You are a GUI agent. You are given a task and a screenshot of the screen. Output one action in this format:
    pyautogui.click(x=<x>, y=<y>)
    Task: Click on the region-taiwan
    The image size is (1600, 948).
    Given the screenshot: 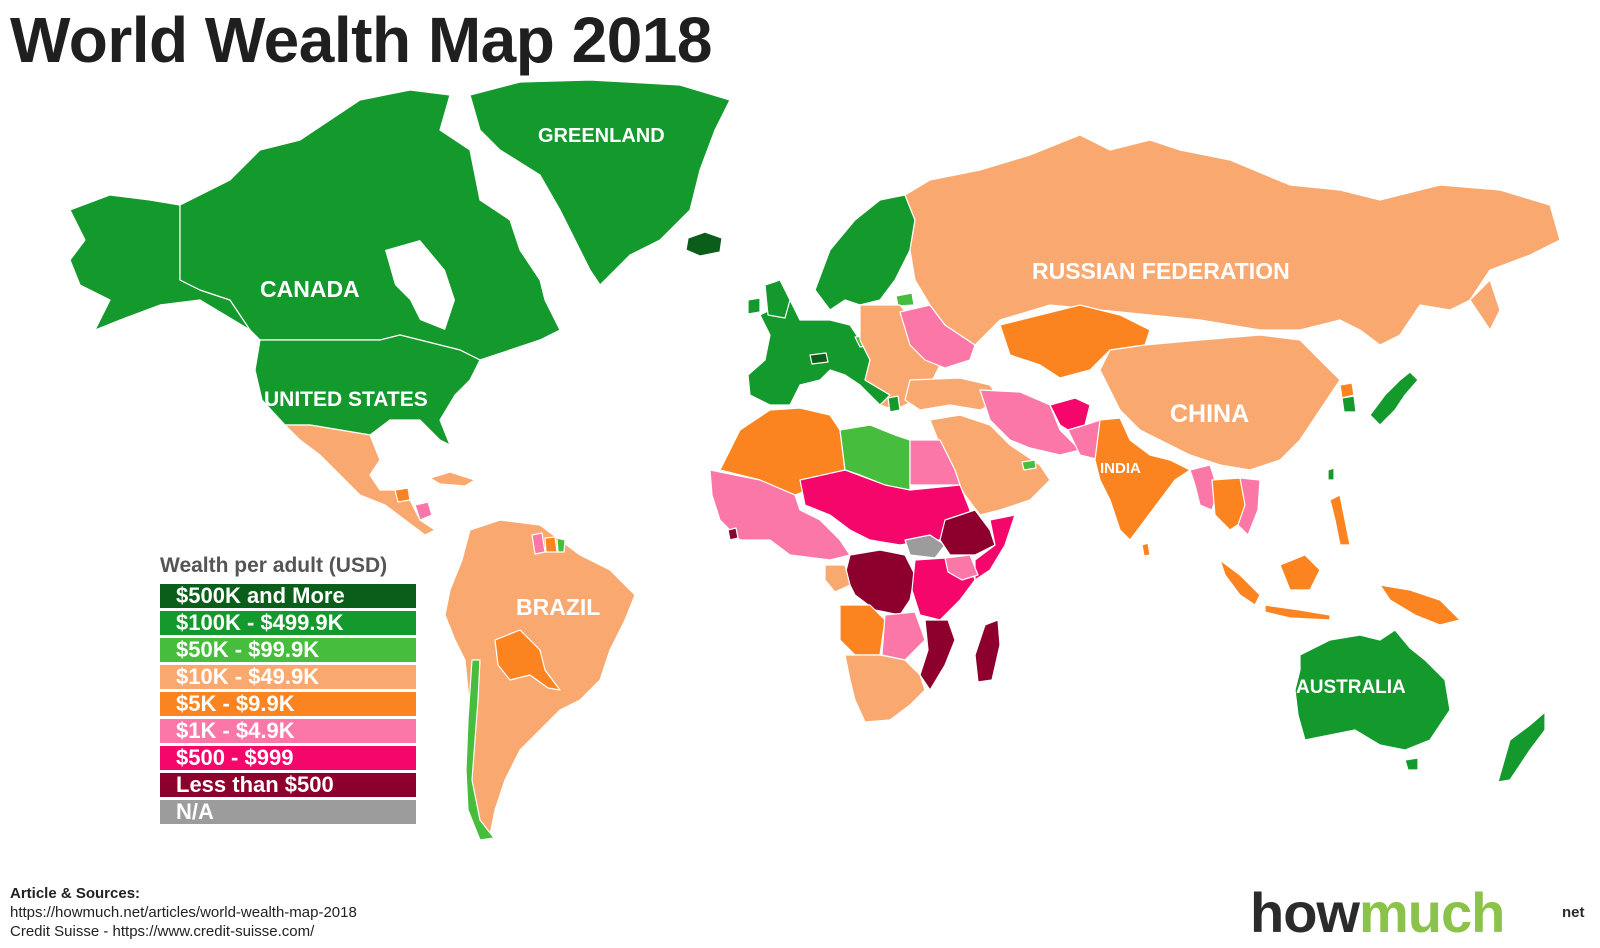 What is the action you would take?
    pyautogui.click(x=1331, y=474)
    